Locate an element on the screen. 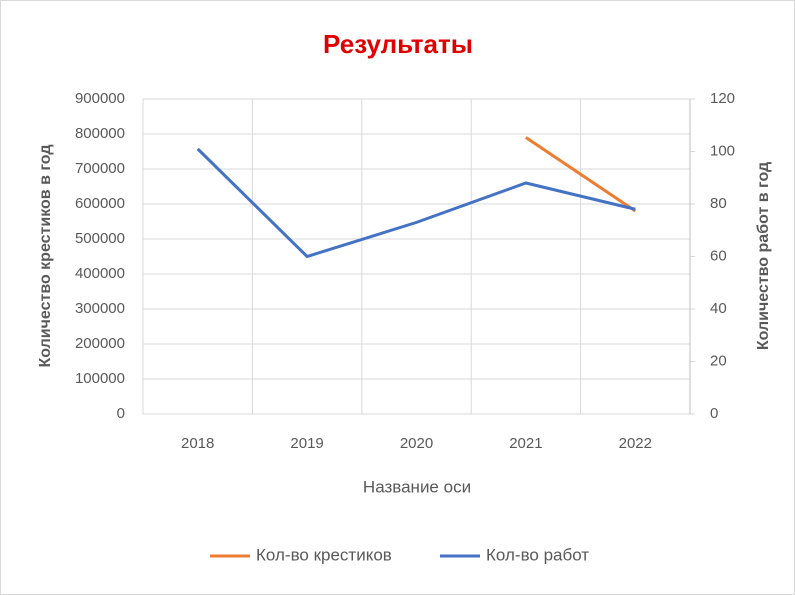 The image size is (795, 595). chart-title: Результаты is located at coordinates (398, 44).